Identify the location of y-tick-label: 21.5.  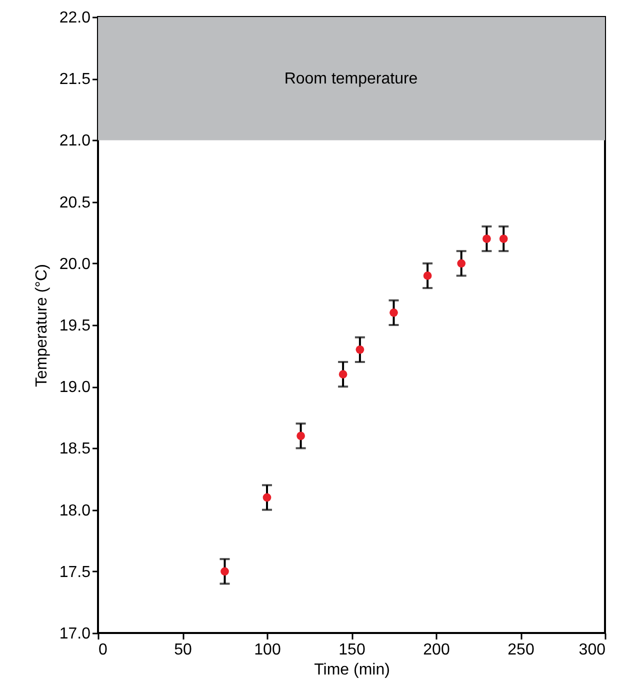
(75, 79).